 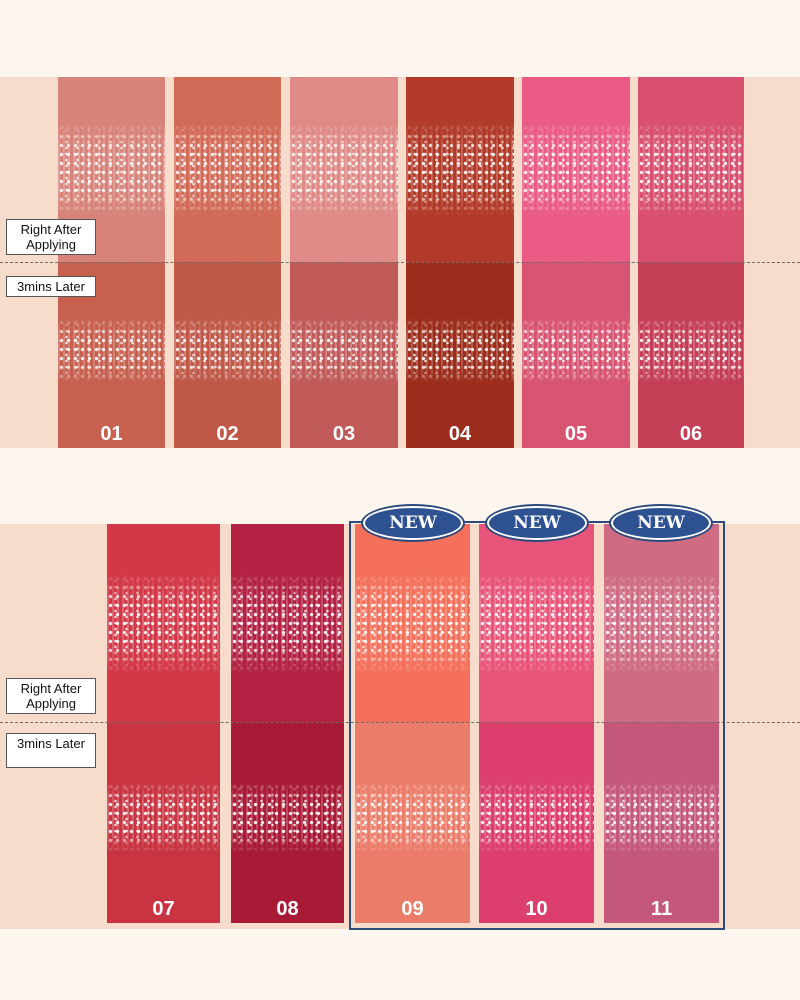 I want to click on shade-number-11: 11, so click(x=661, y=909).